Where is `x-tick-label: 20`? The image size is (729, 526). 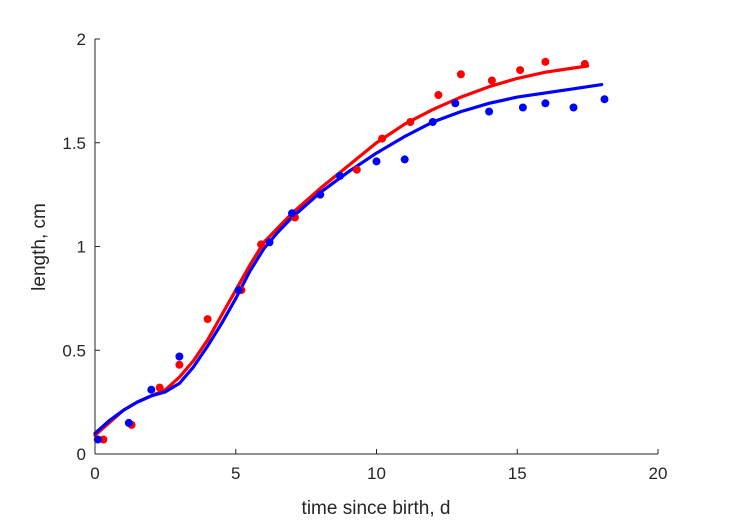 x-tick-label: 20 is located at coordinates (658, 473).